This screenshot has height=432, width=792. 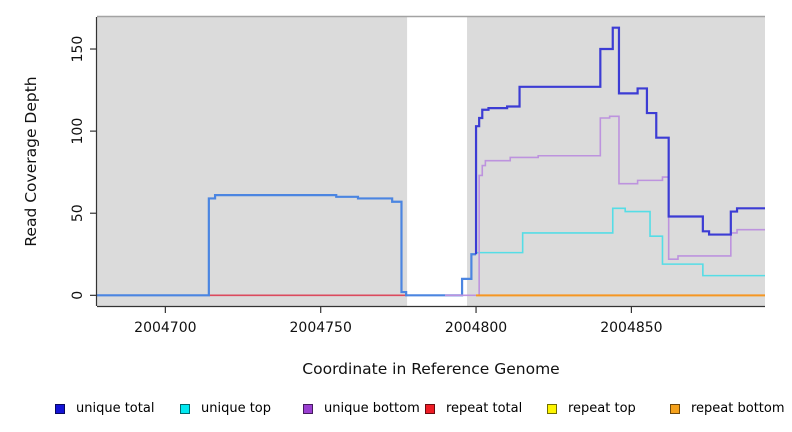 I want to click on x-axis-title: Coordinate in Reference Genome, so click(x=430, y=369).